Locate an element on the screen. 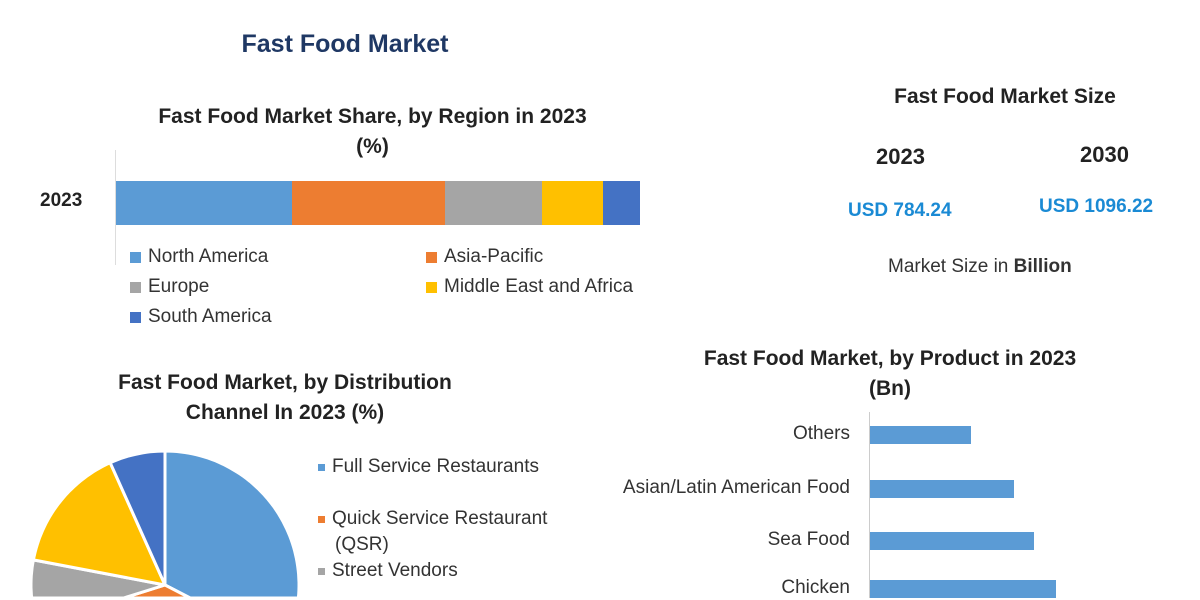 This screenshot has width=1200, height=600. unit-prefix: Market Size in is located at coordinates (951, 266).